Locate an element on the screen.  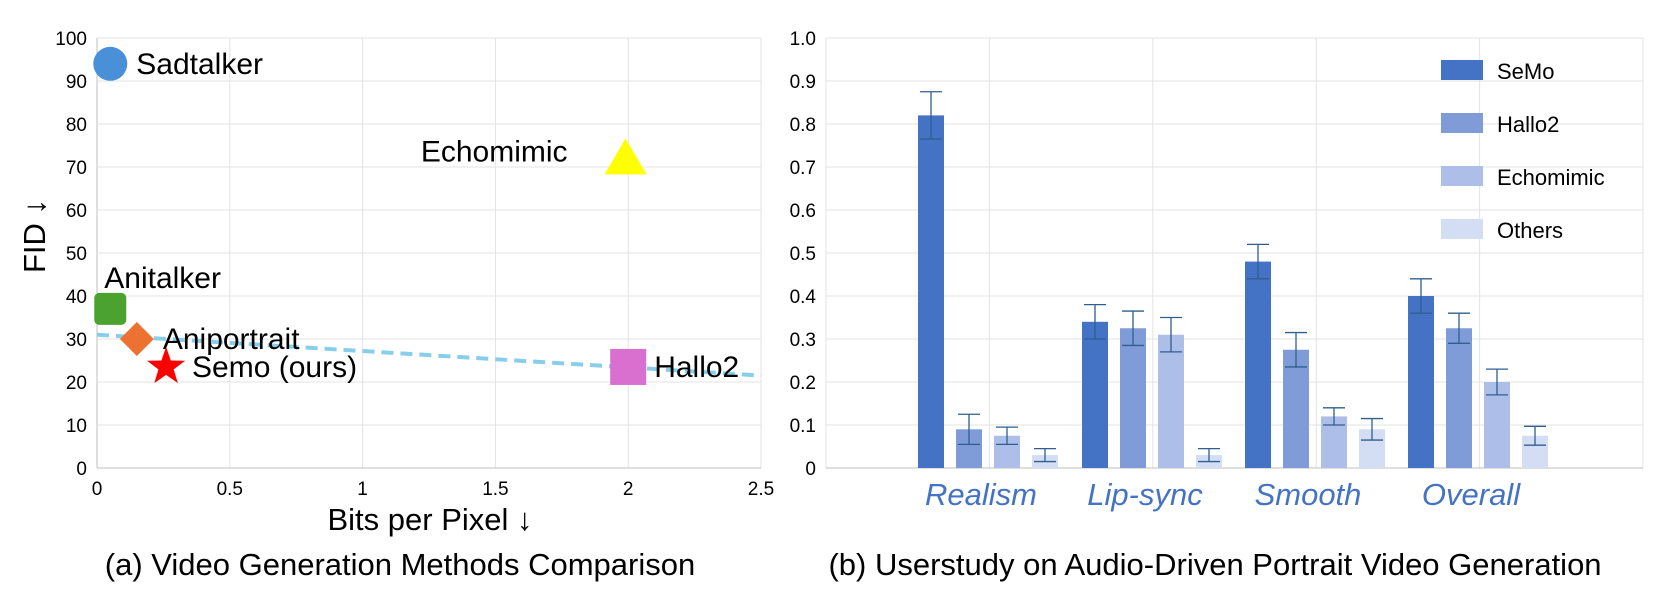
y-tick-label: 0.5 is located at coordinates (803, 254).